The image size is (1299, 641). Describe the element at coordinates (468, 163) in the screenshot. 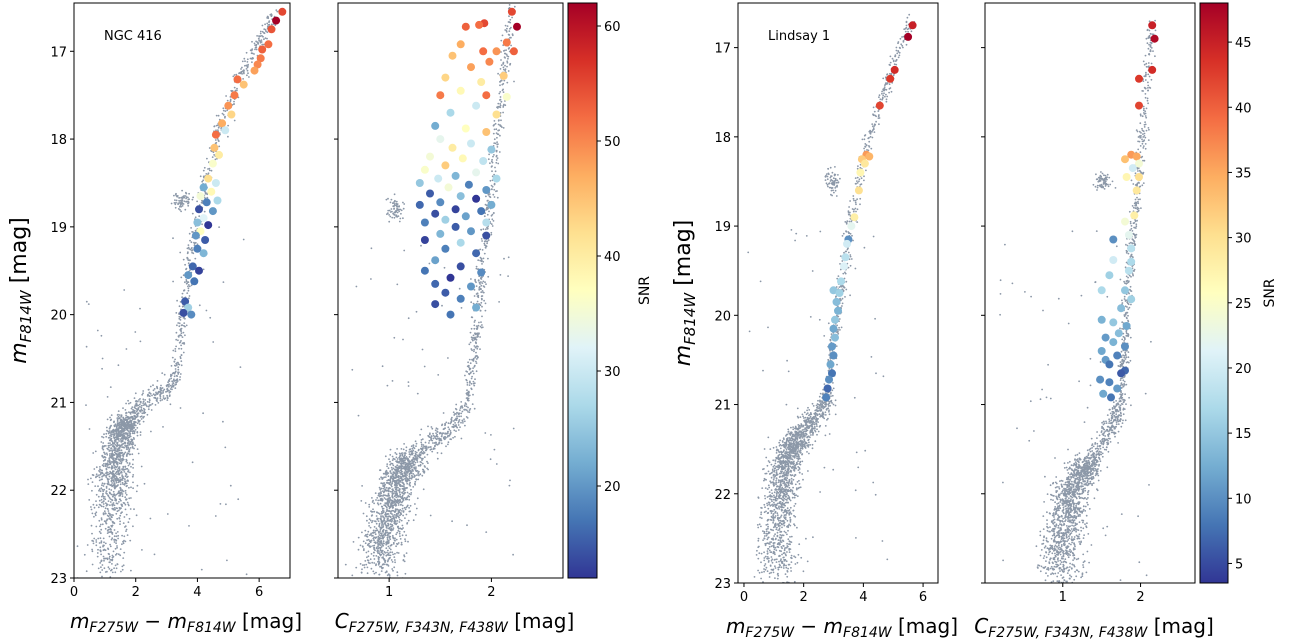

I see `snr-points` at that location.